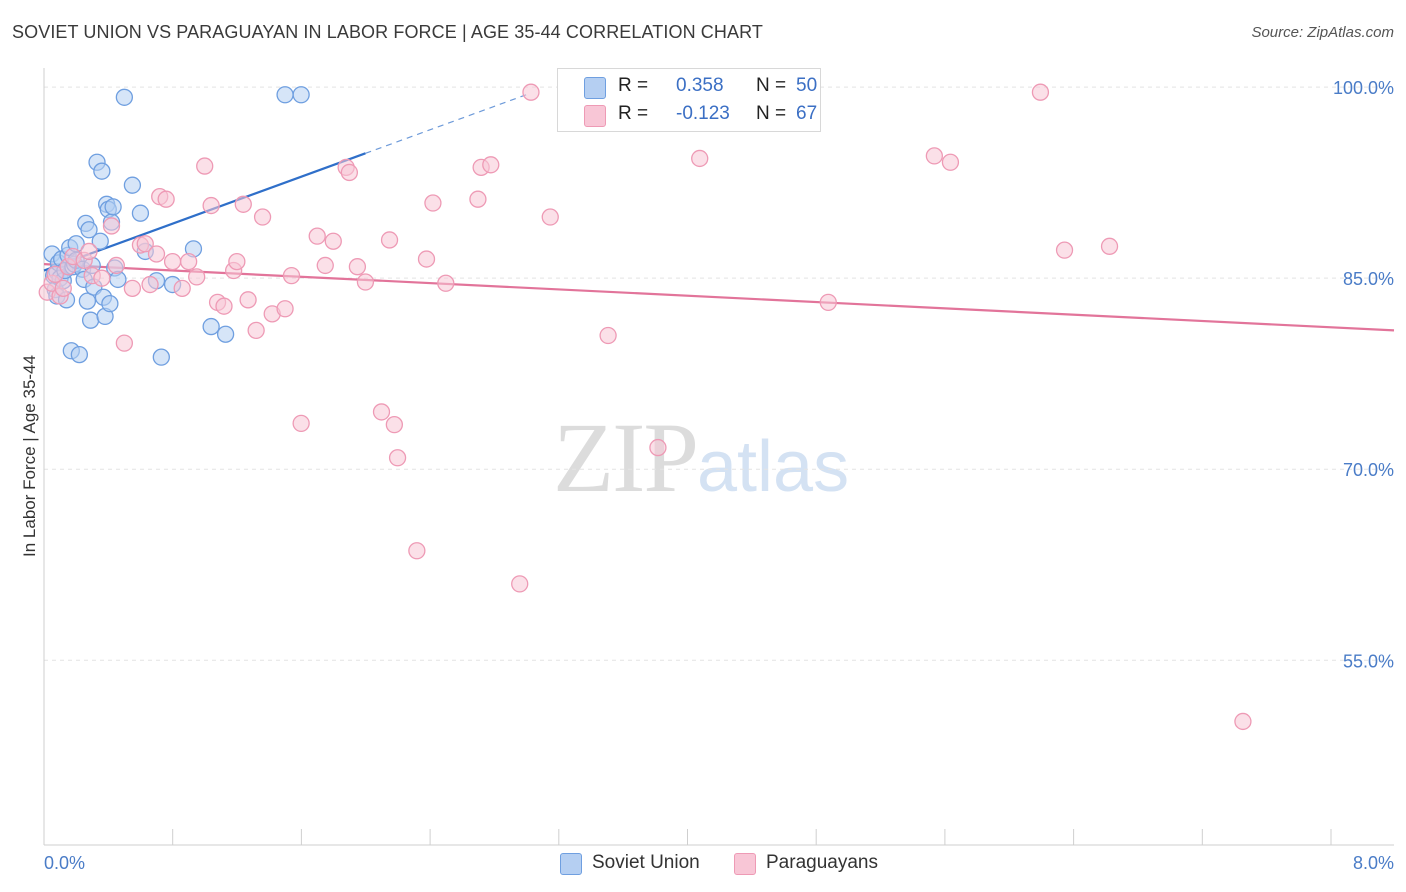 This screenshot has height=892, width=1406. I want to click on bottom-legend-label-paraguayans: Paraguayans, so click(822, 862).